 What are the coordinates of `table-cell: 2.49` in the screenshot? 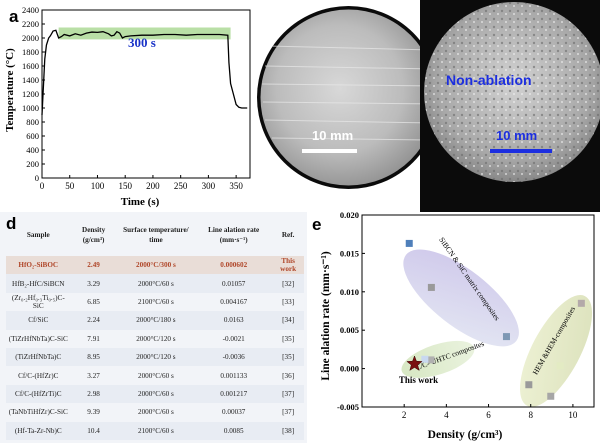 It's located at (93, 265).